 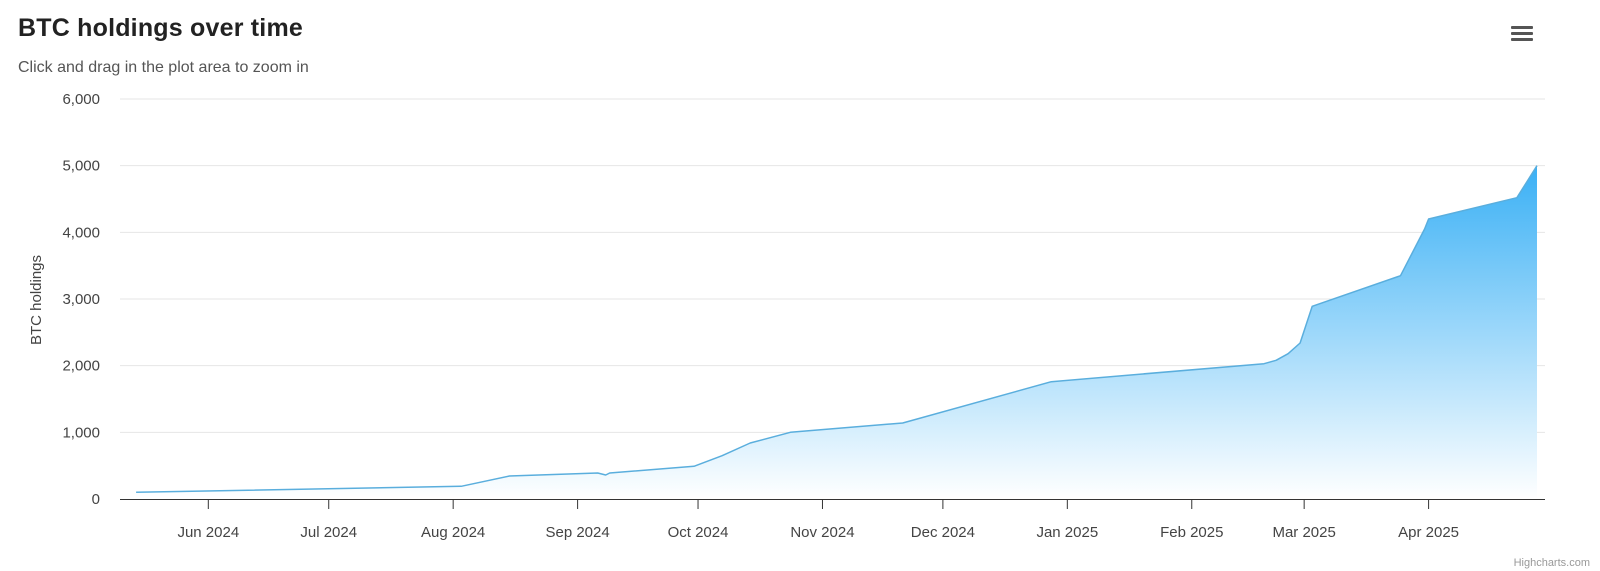 I want to click on x-tick-label: Jun 2024, so click(x=208, y=532).